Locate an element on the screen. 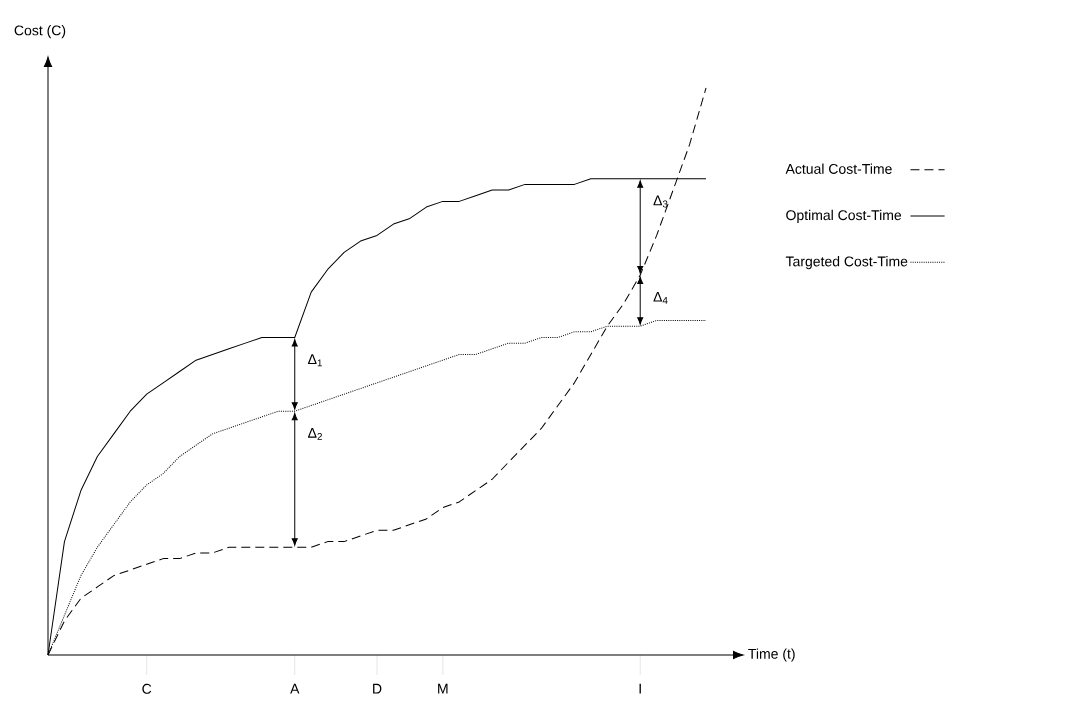 The width and height of the screenshot is (1077, 724). legend-label: Actual Cost-Time is located at coordinates (838, 168).